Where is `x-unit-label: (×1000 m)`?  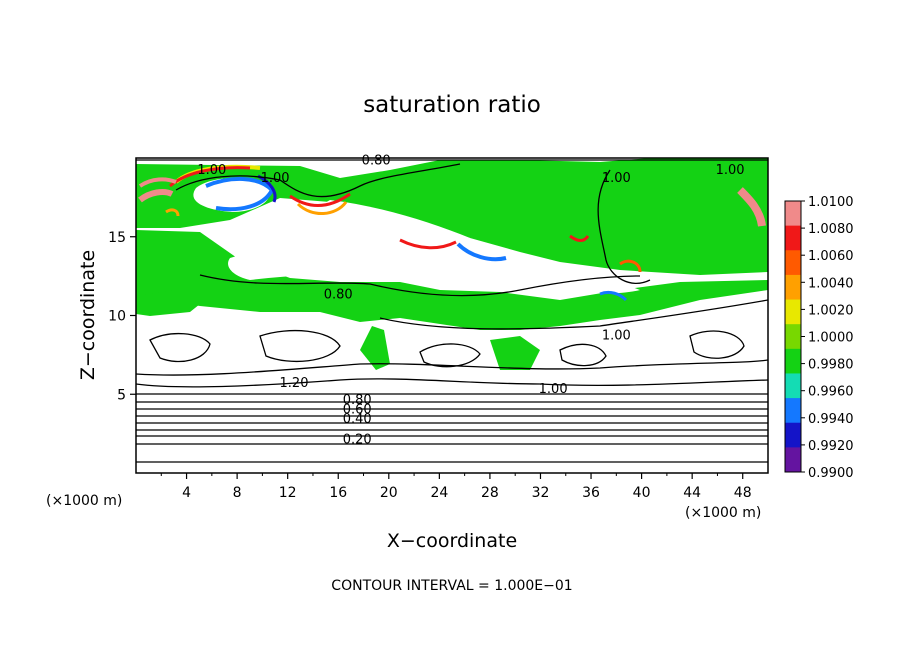
x-unit-label: (×1000 m) is located at coordinates (84, 501).